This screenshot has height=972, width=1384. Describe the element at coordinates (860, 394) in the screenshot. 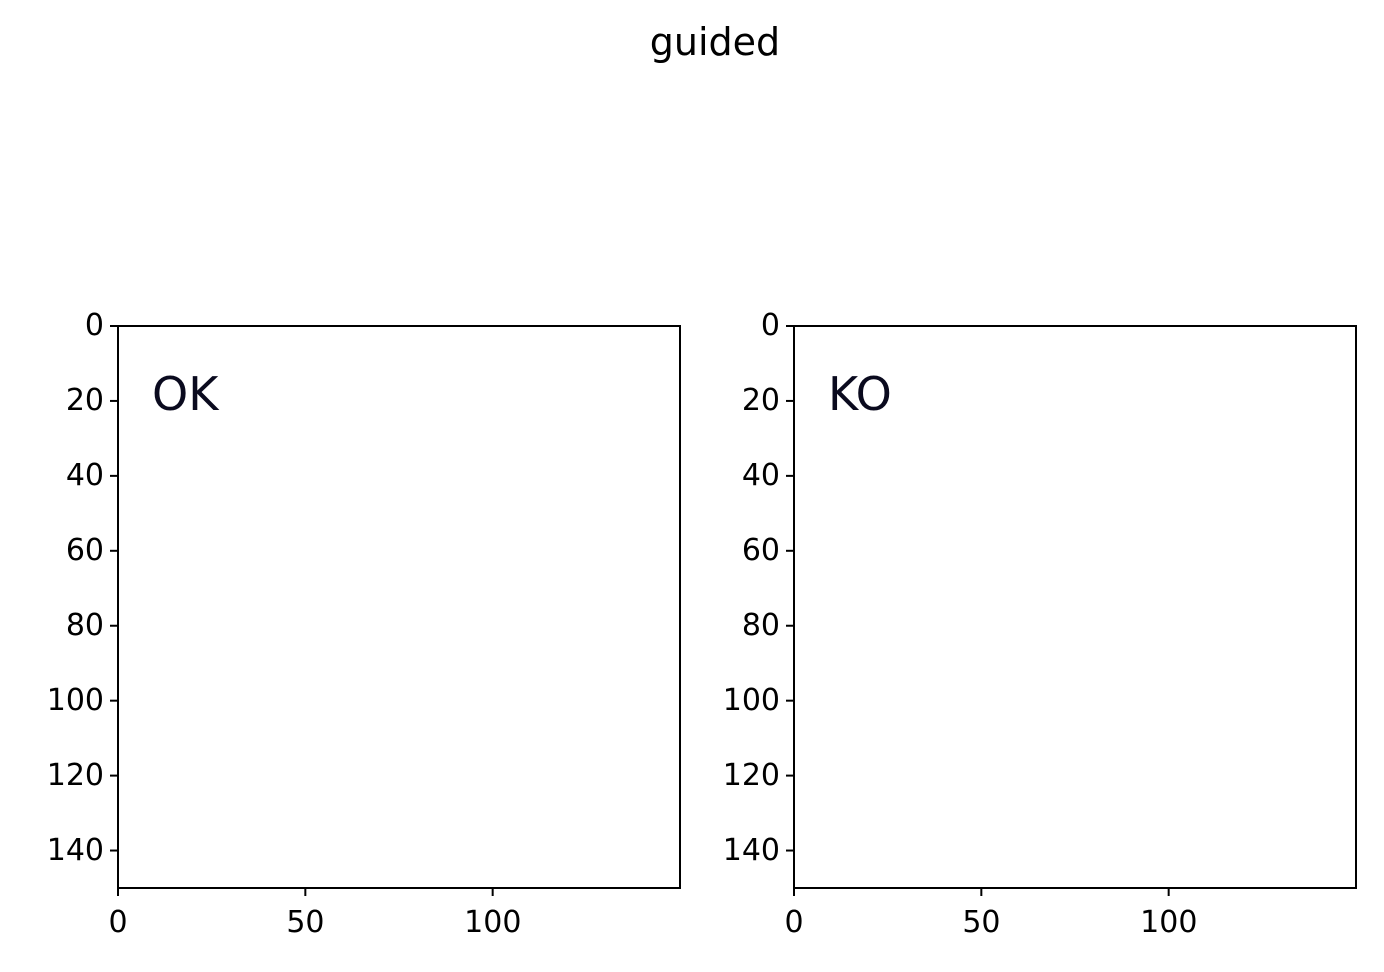

I see `panel-label: KO` at that location.